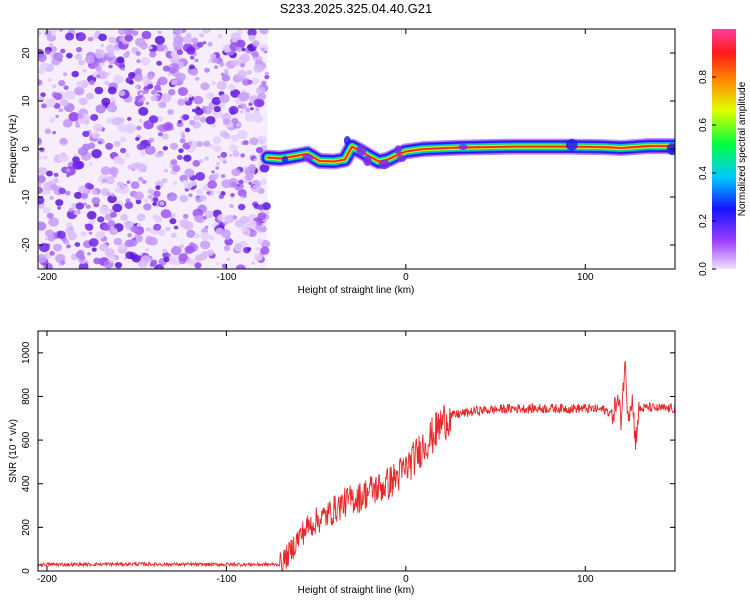  I want to click on snr-y-tick-label: 200, so click(26, 527).